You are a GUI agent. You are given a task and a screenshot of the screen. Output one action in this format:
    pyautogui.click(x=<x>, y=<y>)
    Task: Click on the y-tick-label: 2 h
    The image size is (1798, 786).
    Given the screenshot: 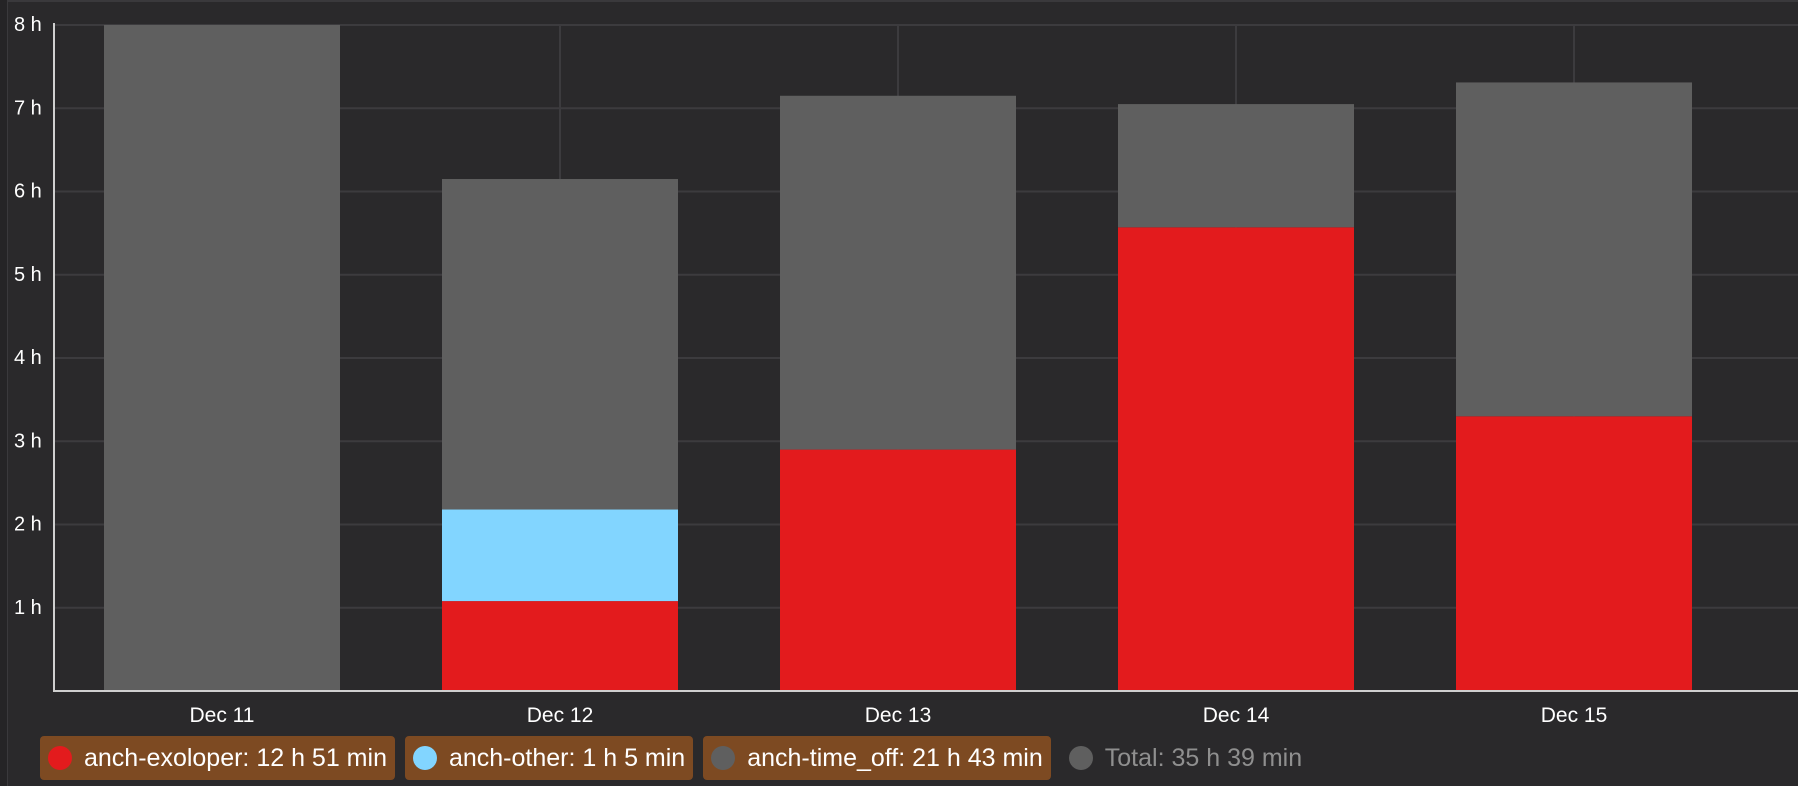 What is the action you would take?
    pyautogui.click(x=28, y=525)
    